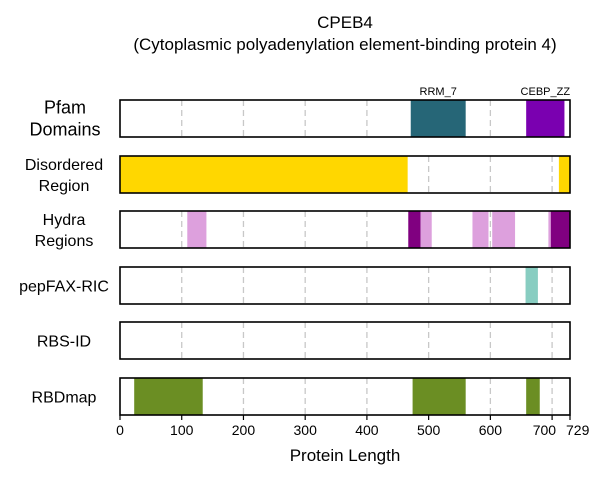 The height and width of the screenshot is (480, 600). Describe the element at coordinates (120, 430) in the screenshot. I see `x-tick-label: 0` at that location.